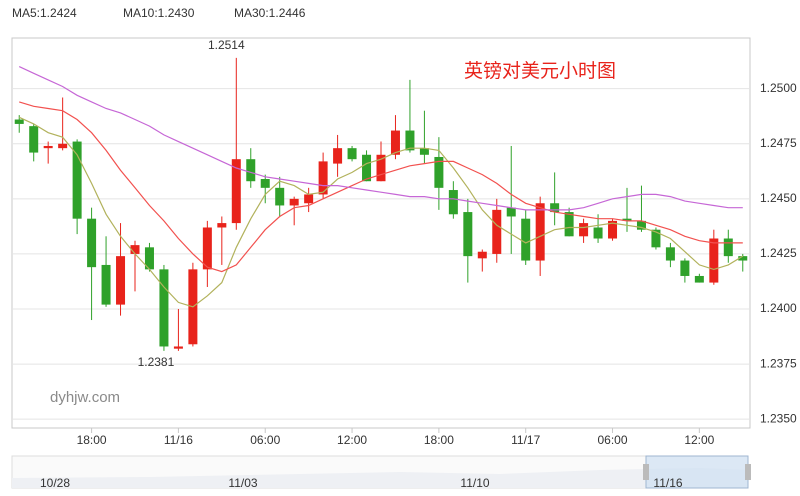 The width and height of the screenshot is (800, 496). What do you see at coordinates (380, 478) in the screenshot?
I see `navigator-area` at bounding box center [380, 478].